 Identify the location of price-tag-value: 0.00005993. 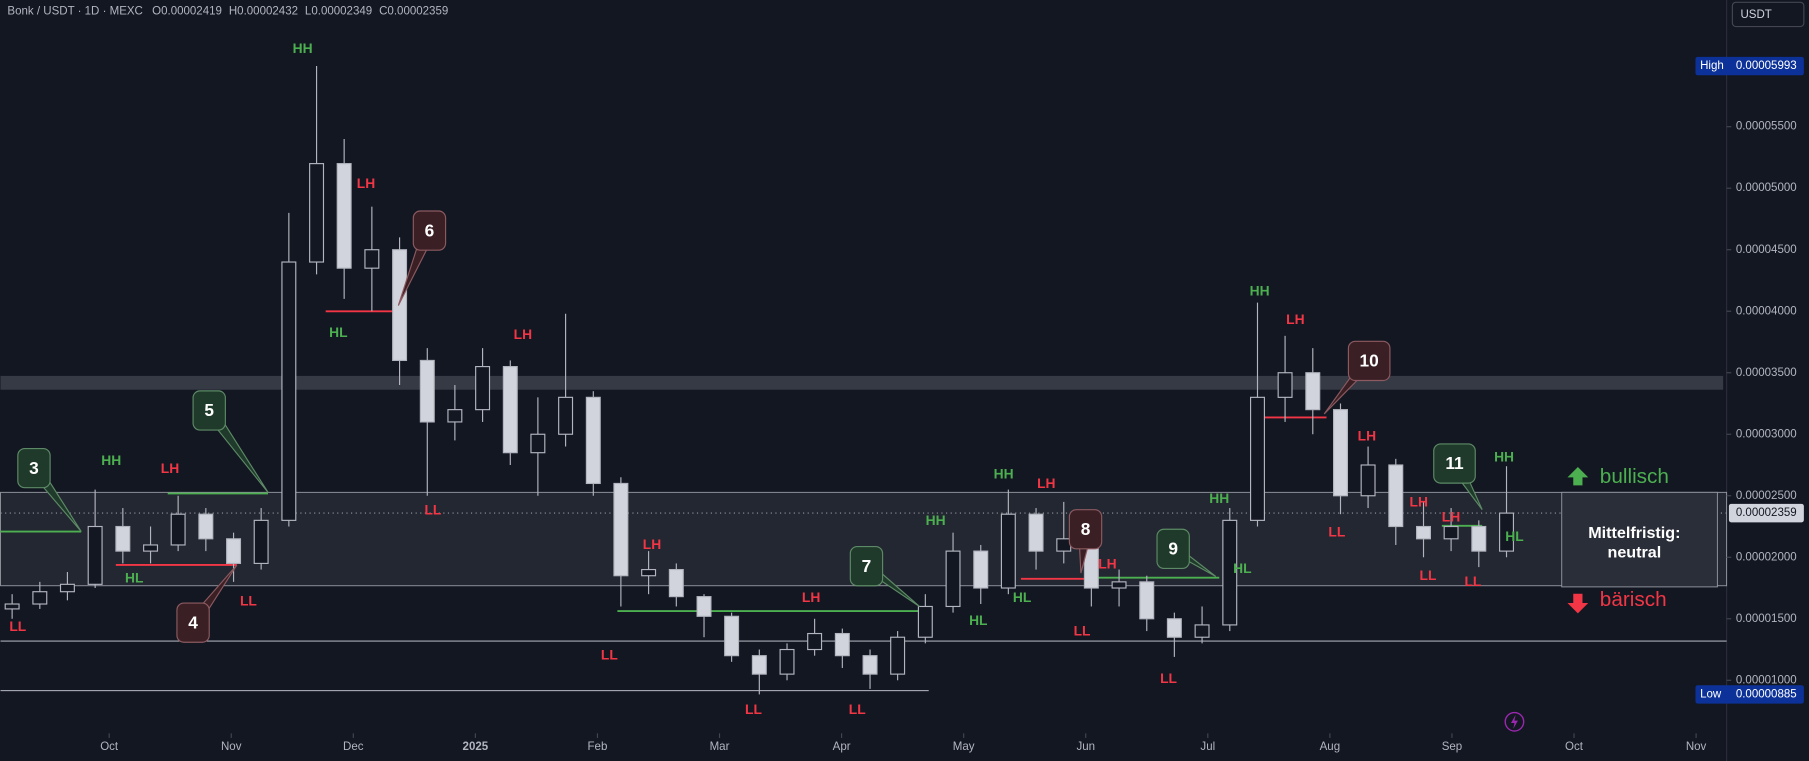
(1766, 66).